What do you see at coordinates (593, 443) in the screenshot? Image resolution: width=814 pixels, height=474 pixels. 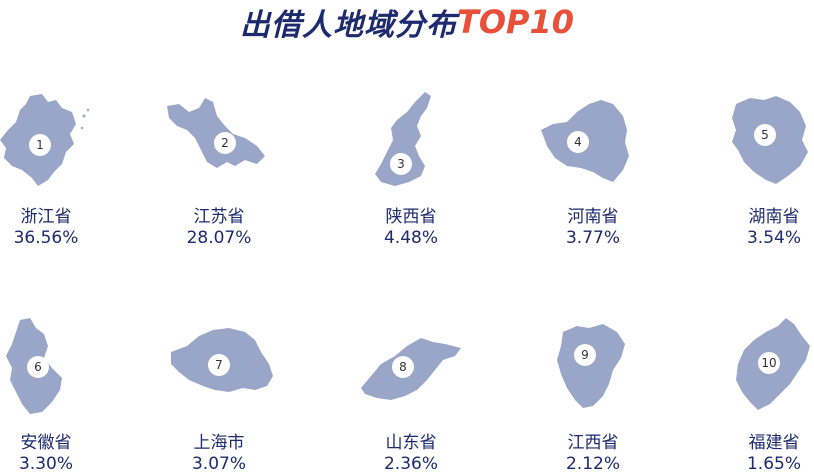 I see `province-name: 江西省` at bounding box center [593, 443].